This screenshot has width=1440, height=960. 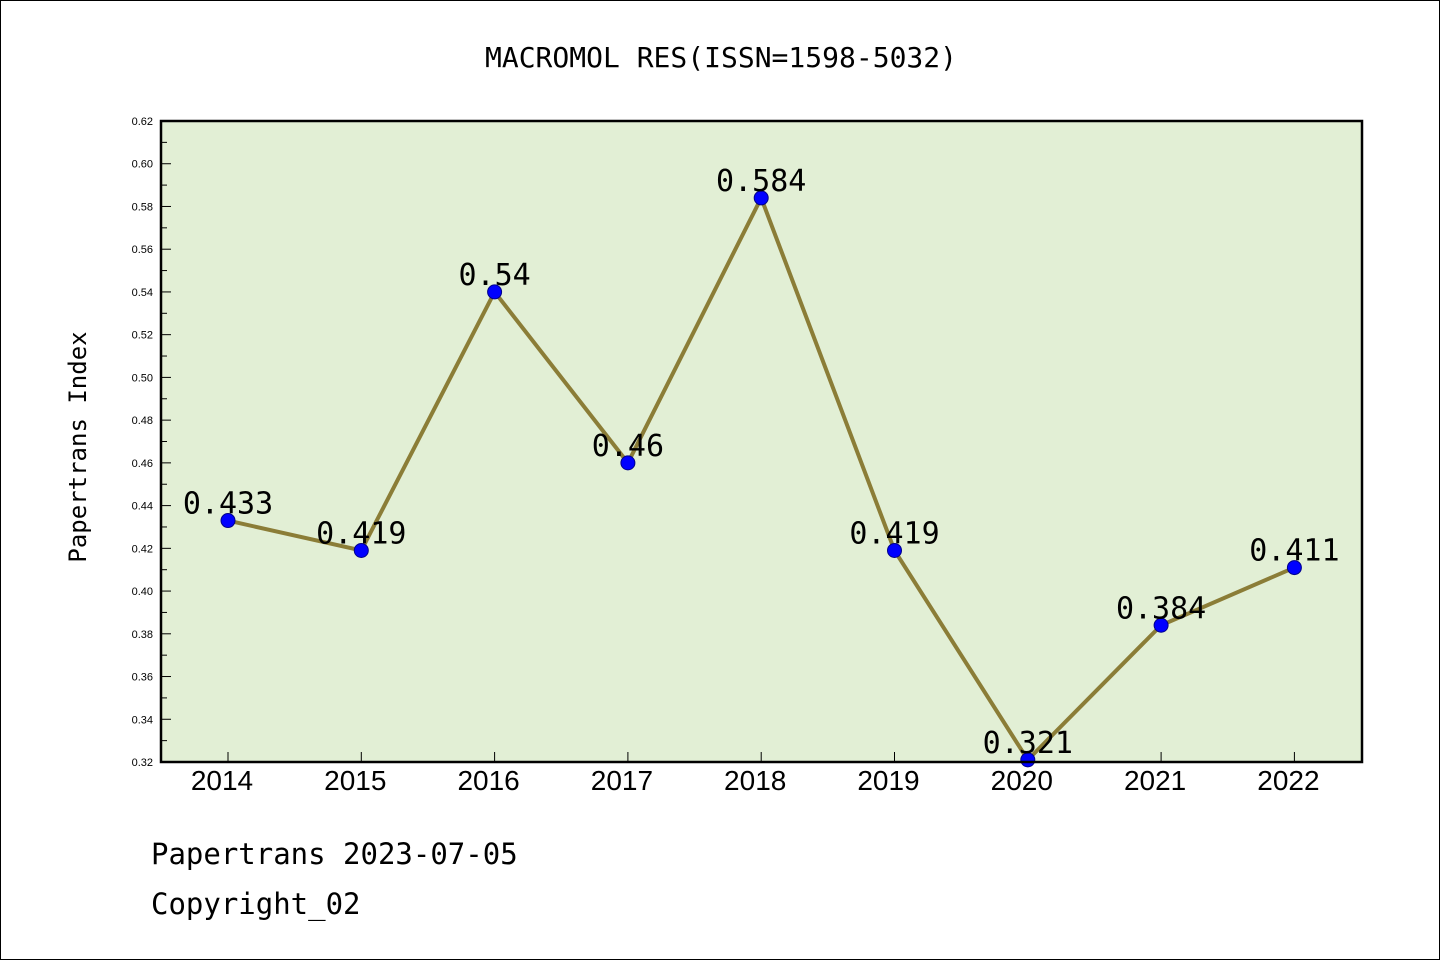 I want to click on x-tick-label: 2014, so click(x=222, y=780).